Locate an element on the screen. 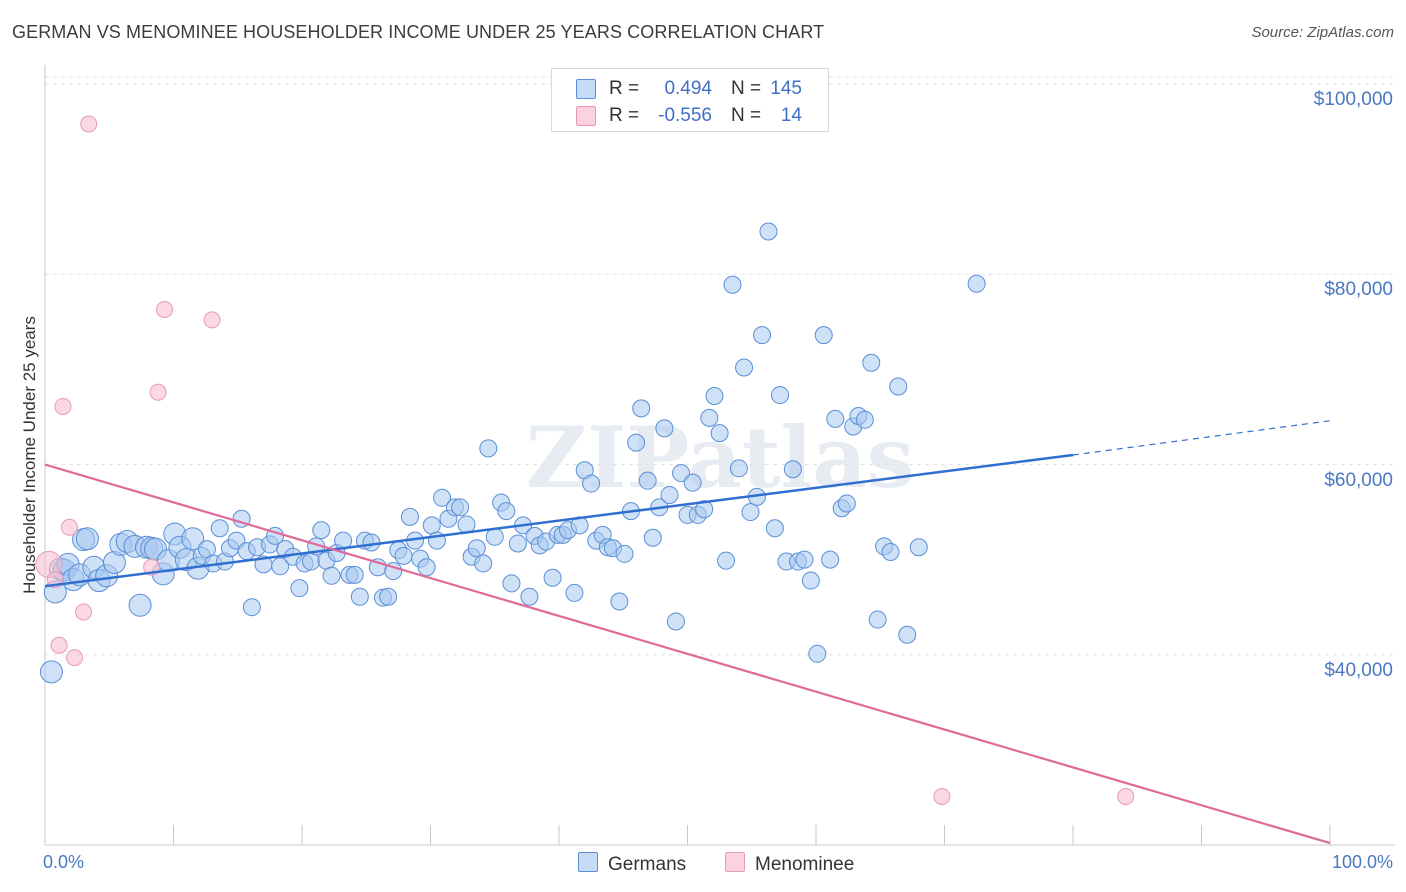  x-tick-label-min: 0.0% is located at coordinates (64, 862).